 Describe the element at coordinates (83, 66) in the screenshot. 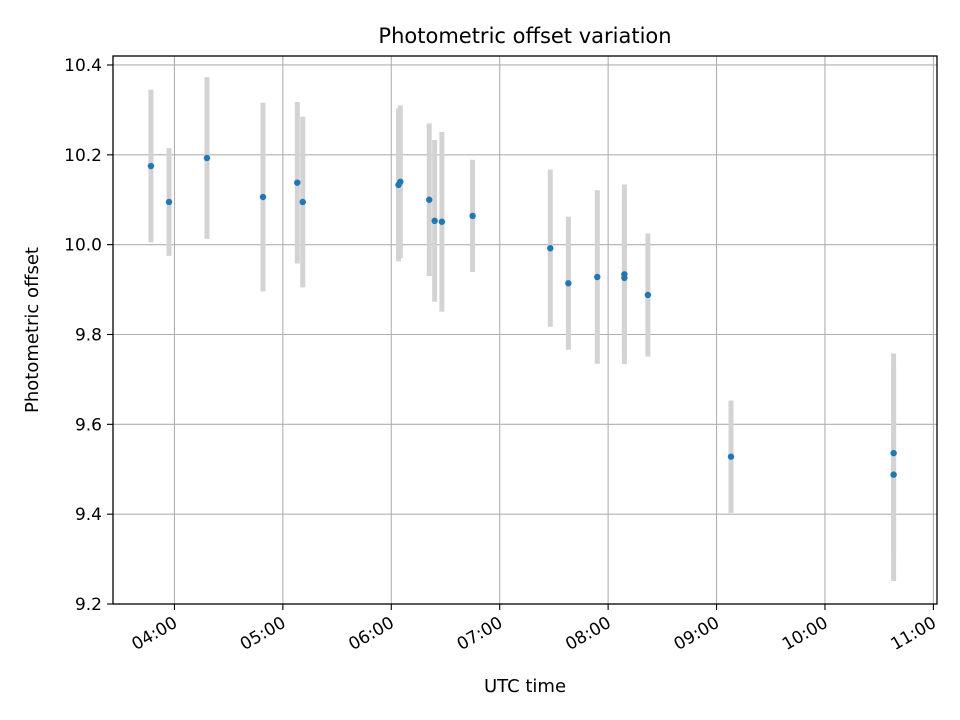

I see `y-tick-label: 10.4` at that location.